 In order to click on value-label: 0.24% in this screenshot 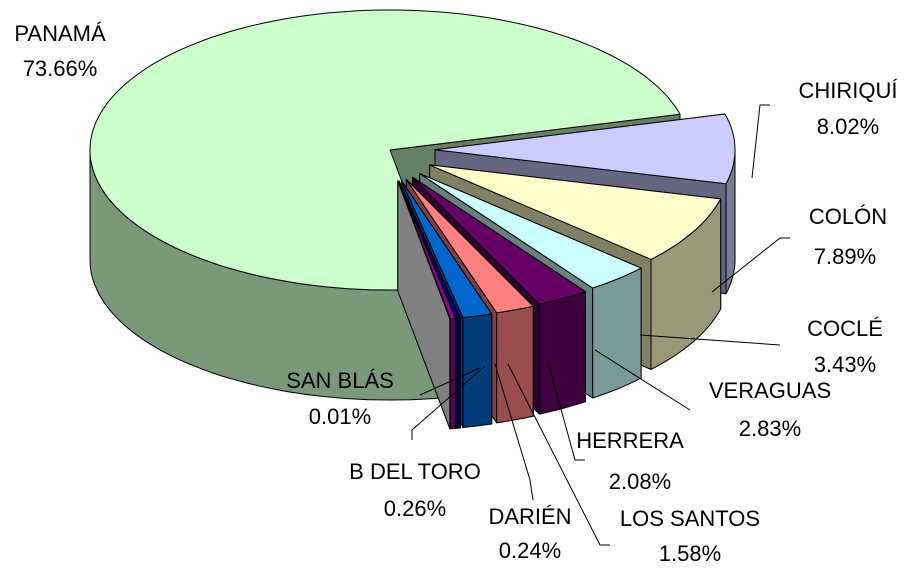, I will do `click(530, 550)`.